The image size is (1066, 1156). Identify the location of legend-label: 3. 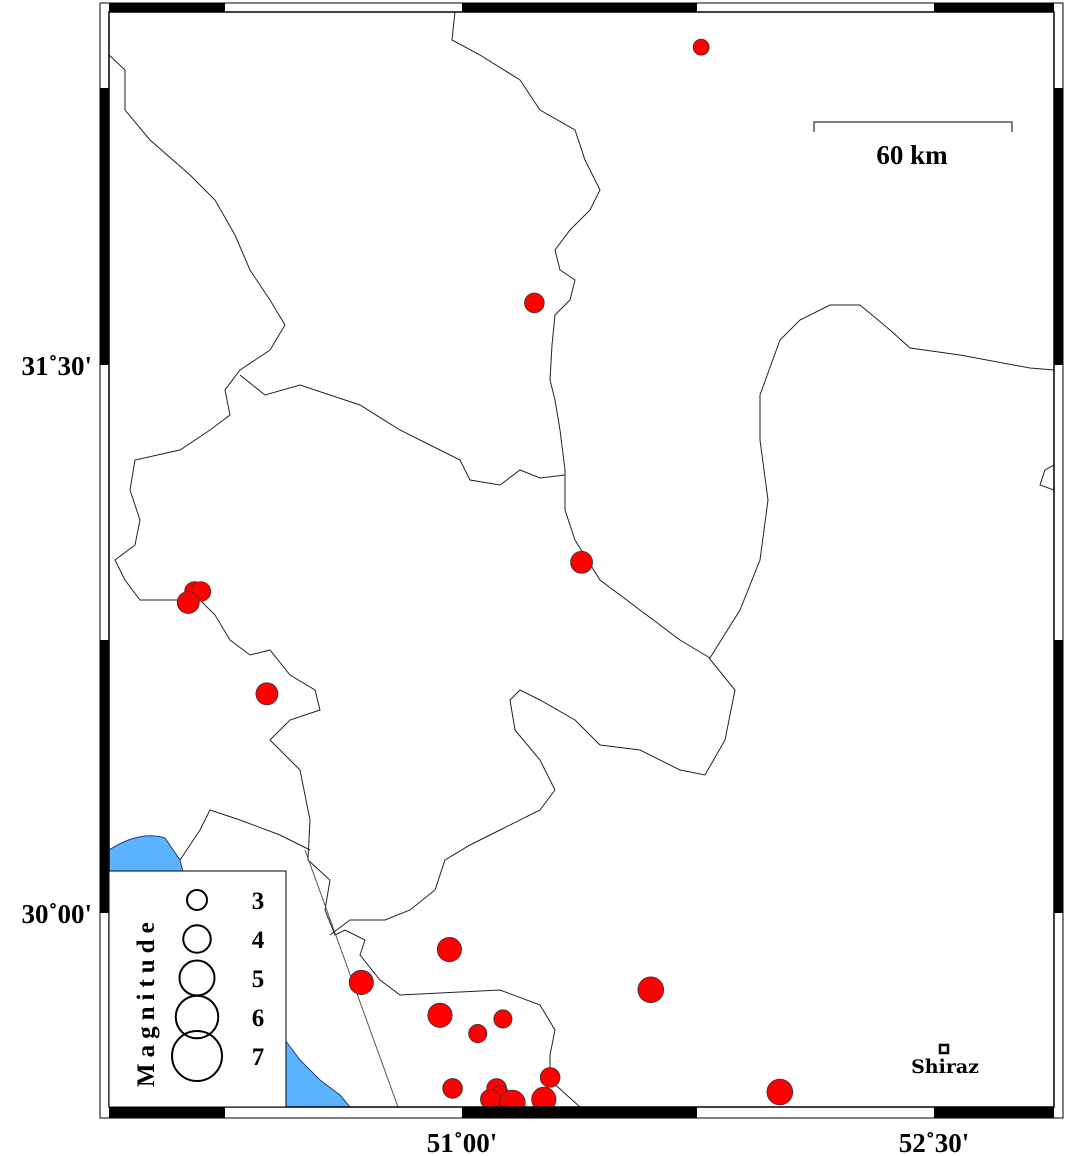
(258, 901).